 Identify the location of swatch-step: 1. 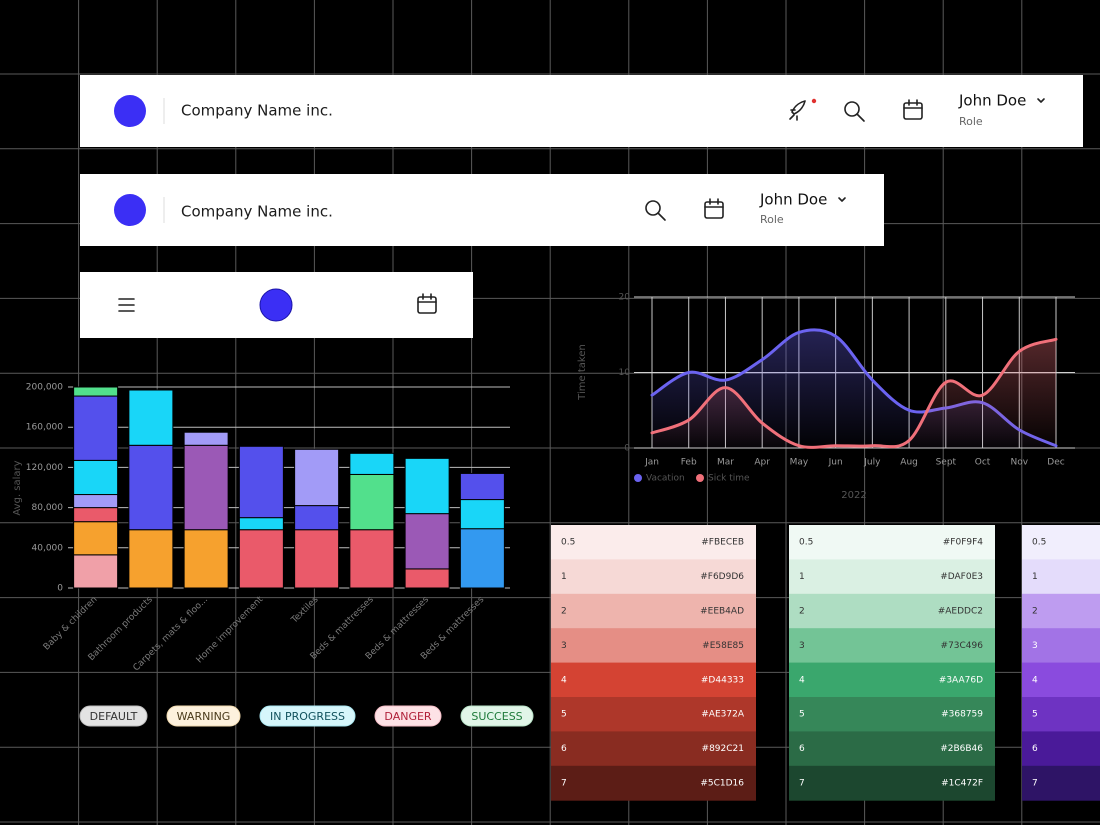
(1035, 577).